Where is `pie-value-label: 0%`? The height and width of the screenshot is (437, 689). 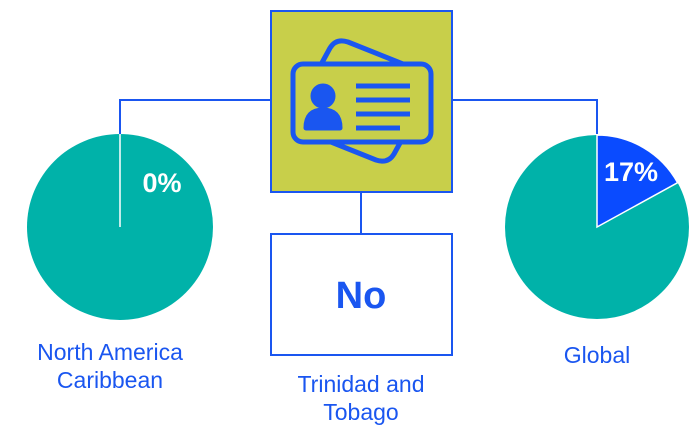
pie-value-label: 0% is located at coordinates (161, 183).